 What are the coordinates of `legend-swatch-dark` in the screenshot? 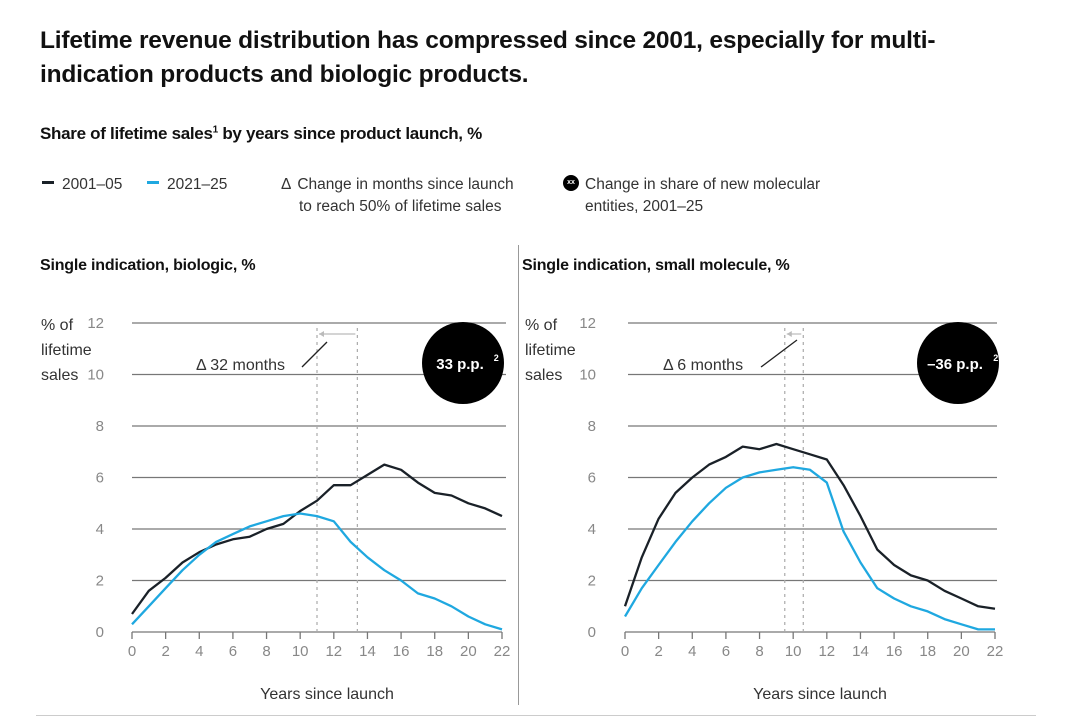 It's located at (48, 183).